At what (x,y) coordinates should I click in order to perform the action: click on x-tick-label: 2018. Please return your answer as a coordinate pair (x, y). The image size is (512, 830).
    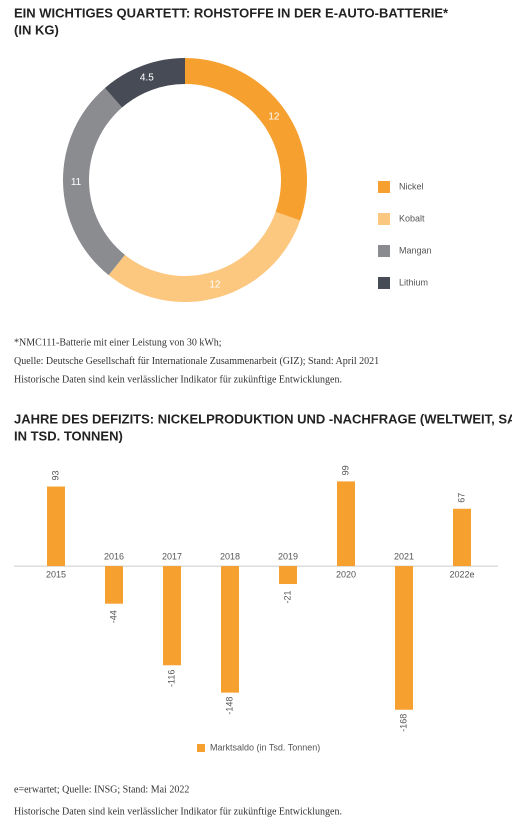
    Looking at the image, I should click on (230, 556).